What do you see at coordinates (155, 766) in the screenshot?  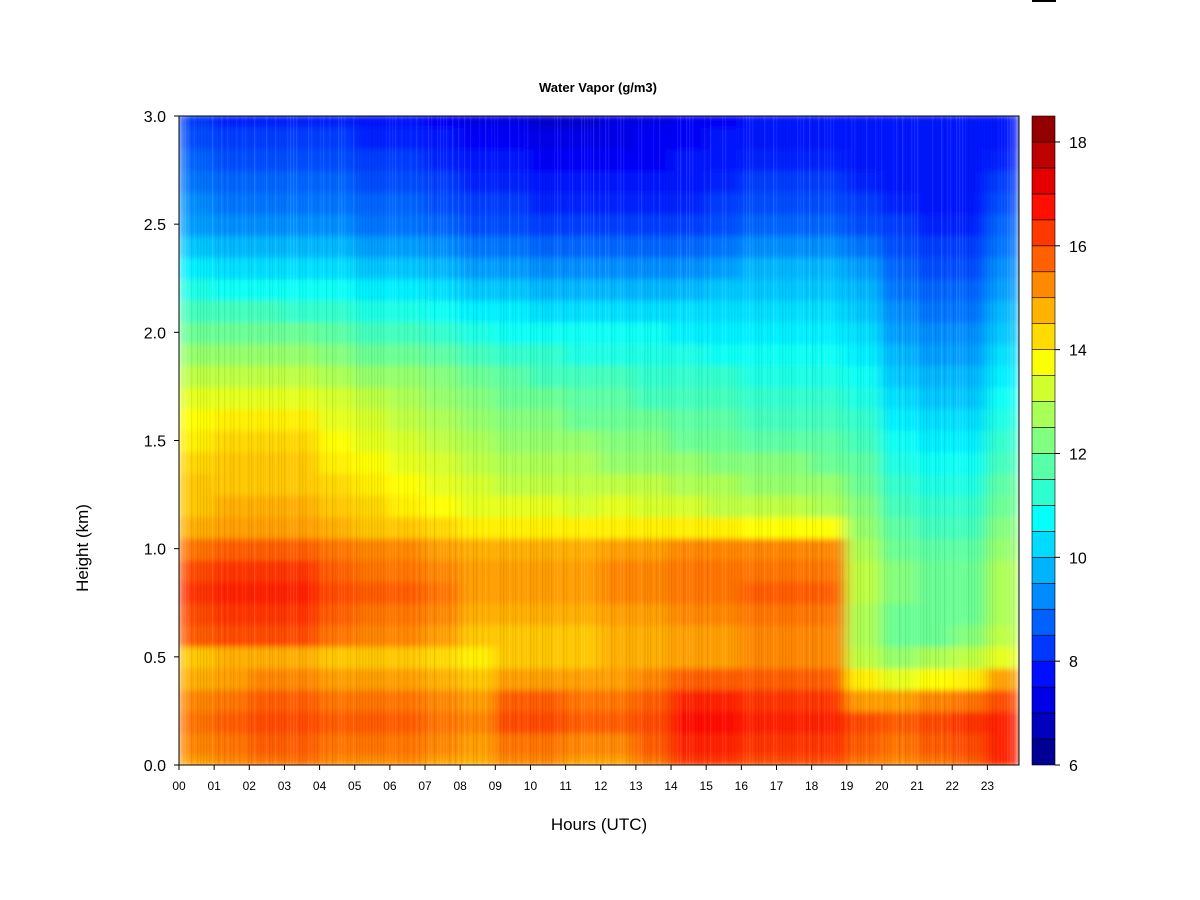 I see `y-tick-label: 0.0` at bounding box center [155, 766].